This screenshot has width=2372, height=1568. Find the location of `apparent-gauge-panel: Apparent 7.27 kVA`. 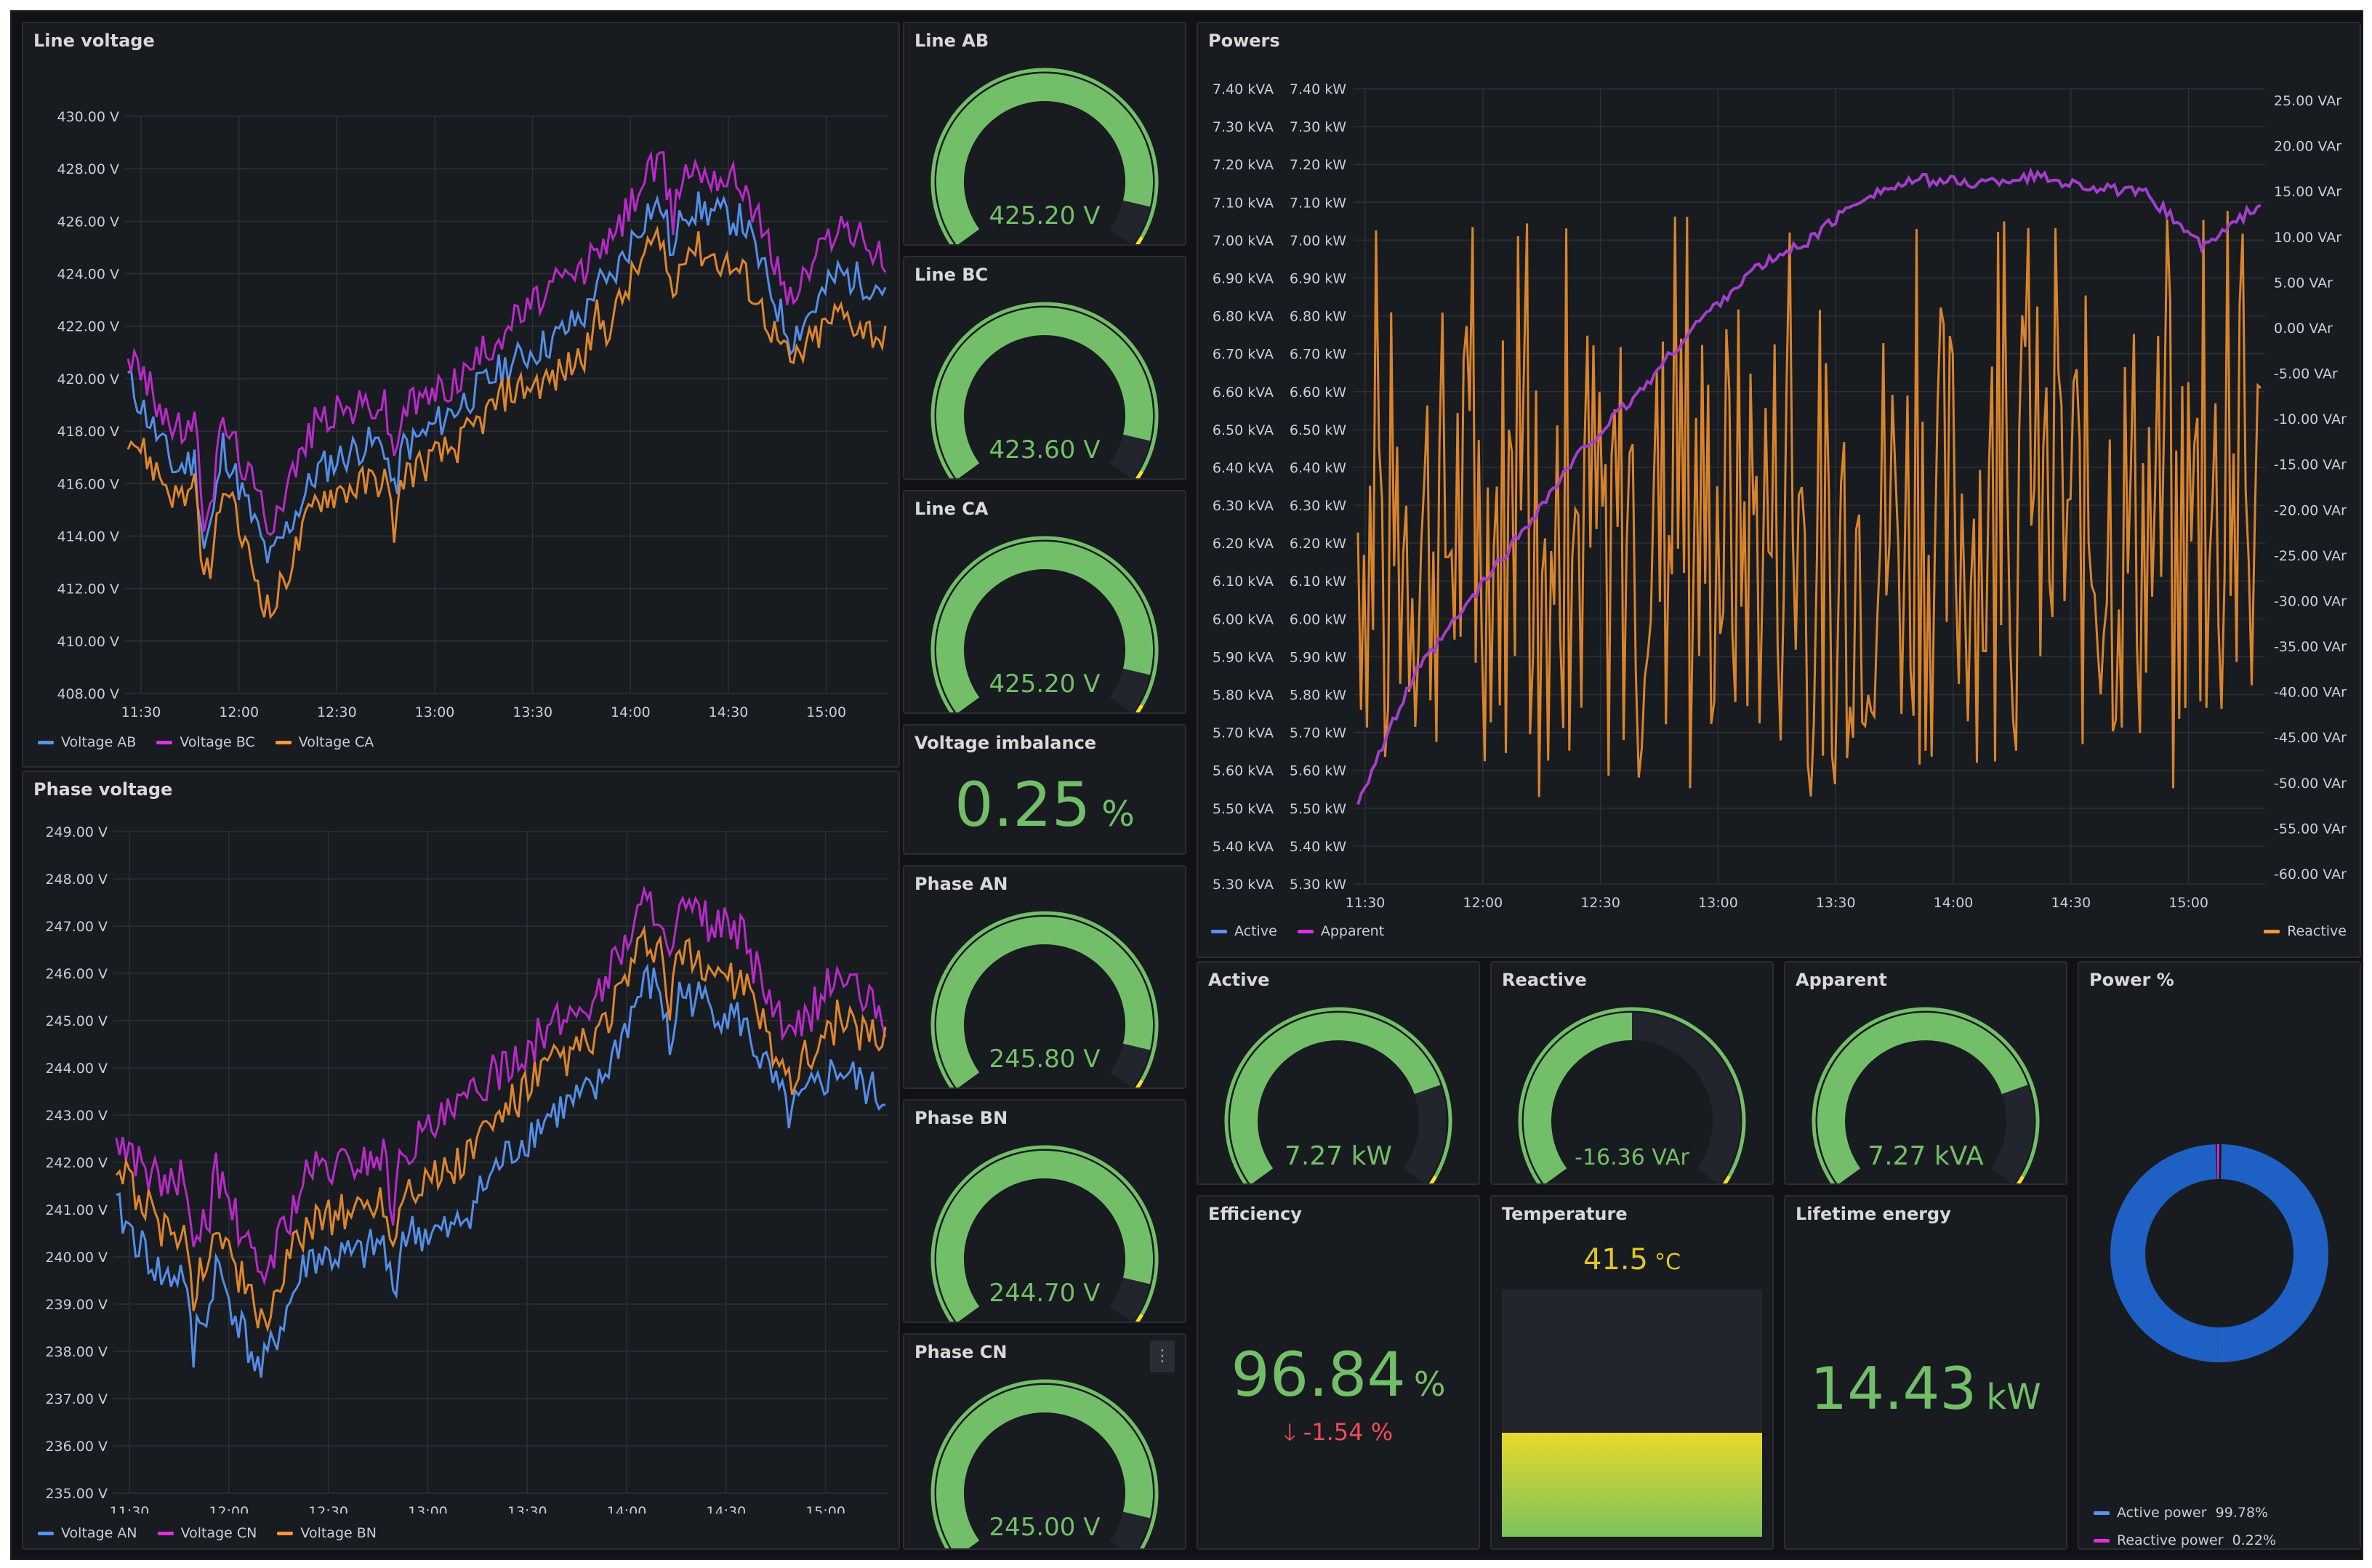

apparent-gauge-panel: Apparent 7.27 kVA is located at coordinates (1925, 1073).